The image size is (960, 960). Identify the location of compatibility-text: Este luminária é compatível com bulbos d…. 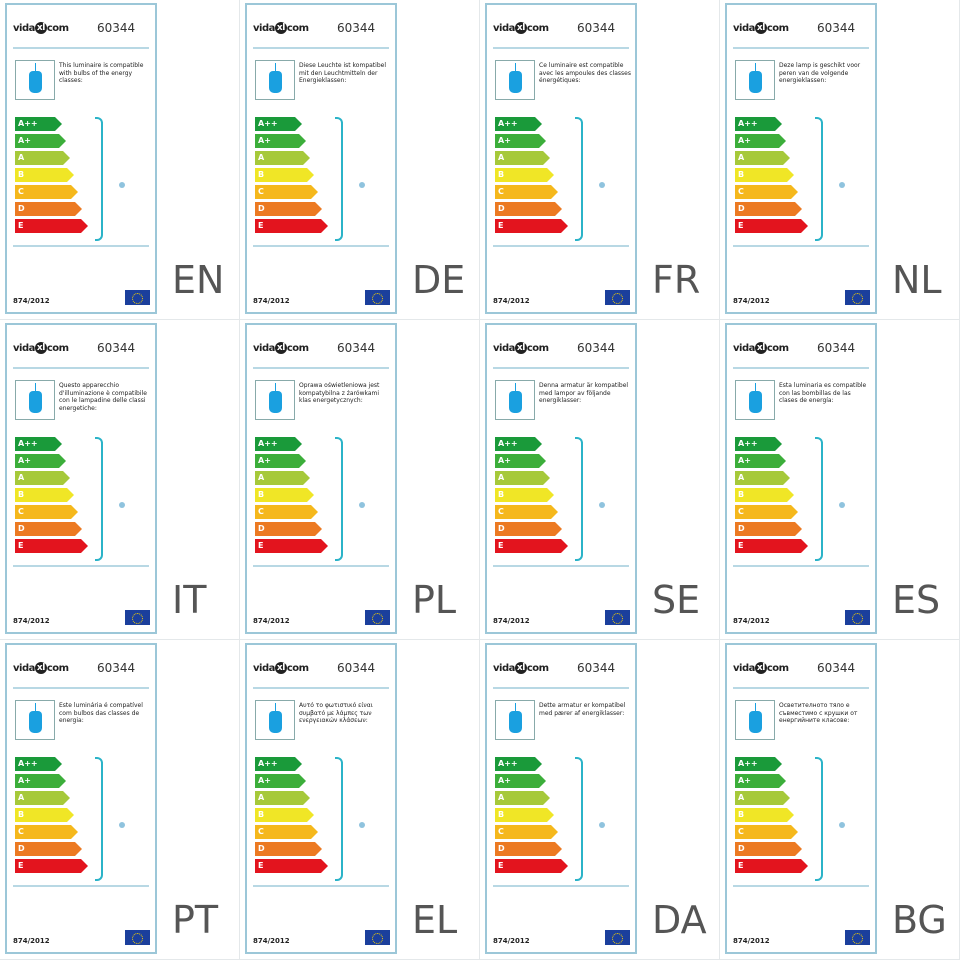
(101, 713).